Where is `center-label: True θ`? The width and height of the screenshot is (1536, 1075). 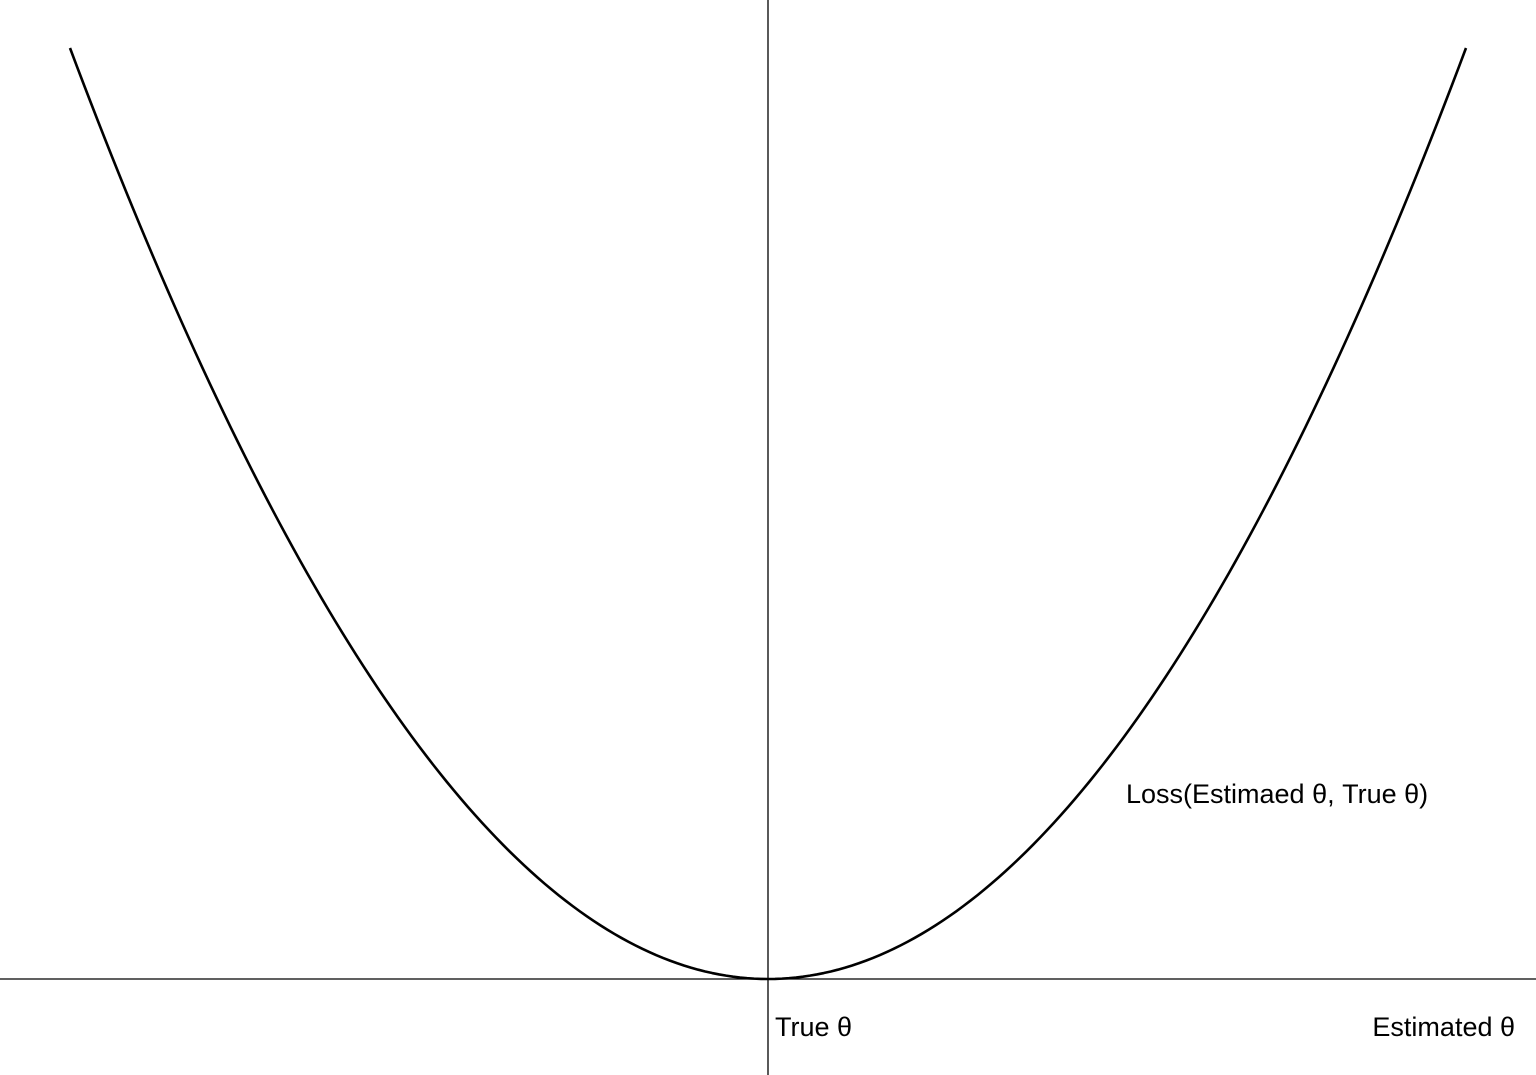
center-label: True θ is located at coordinates (813, 1027).